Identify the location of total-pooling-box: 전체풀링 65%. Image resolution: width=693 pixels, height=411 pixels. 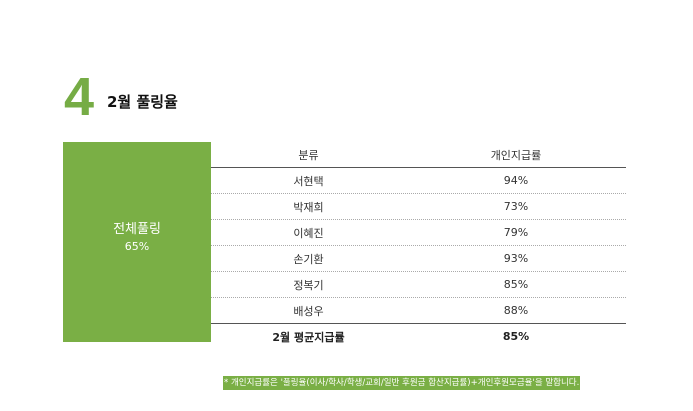
(137, 242).